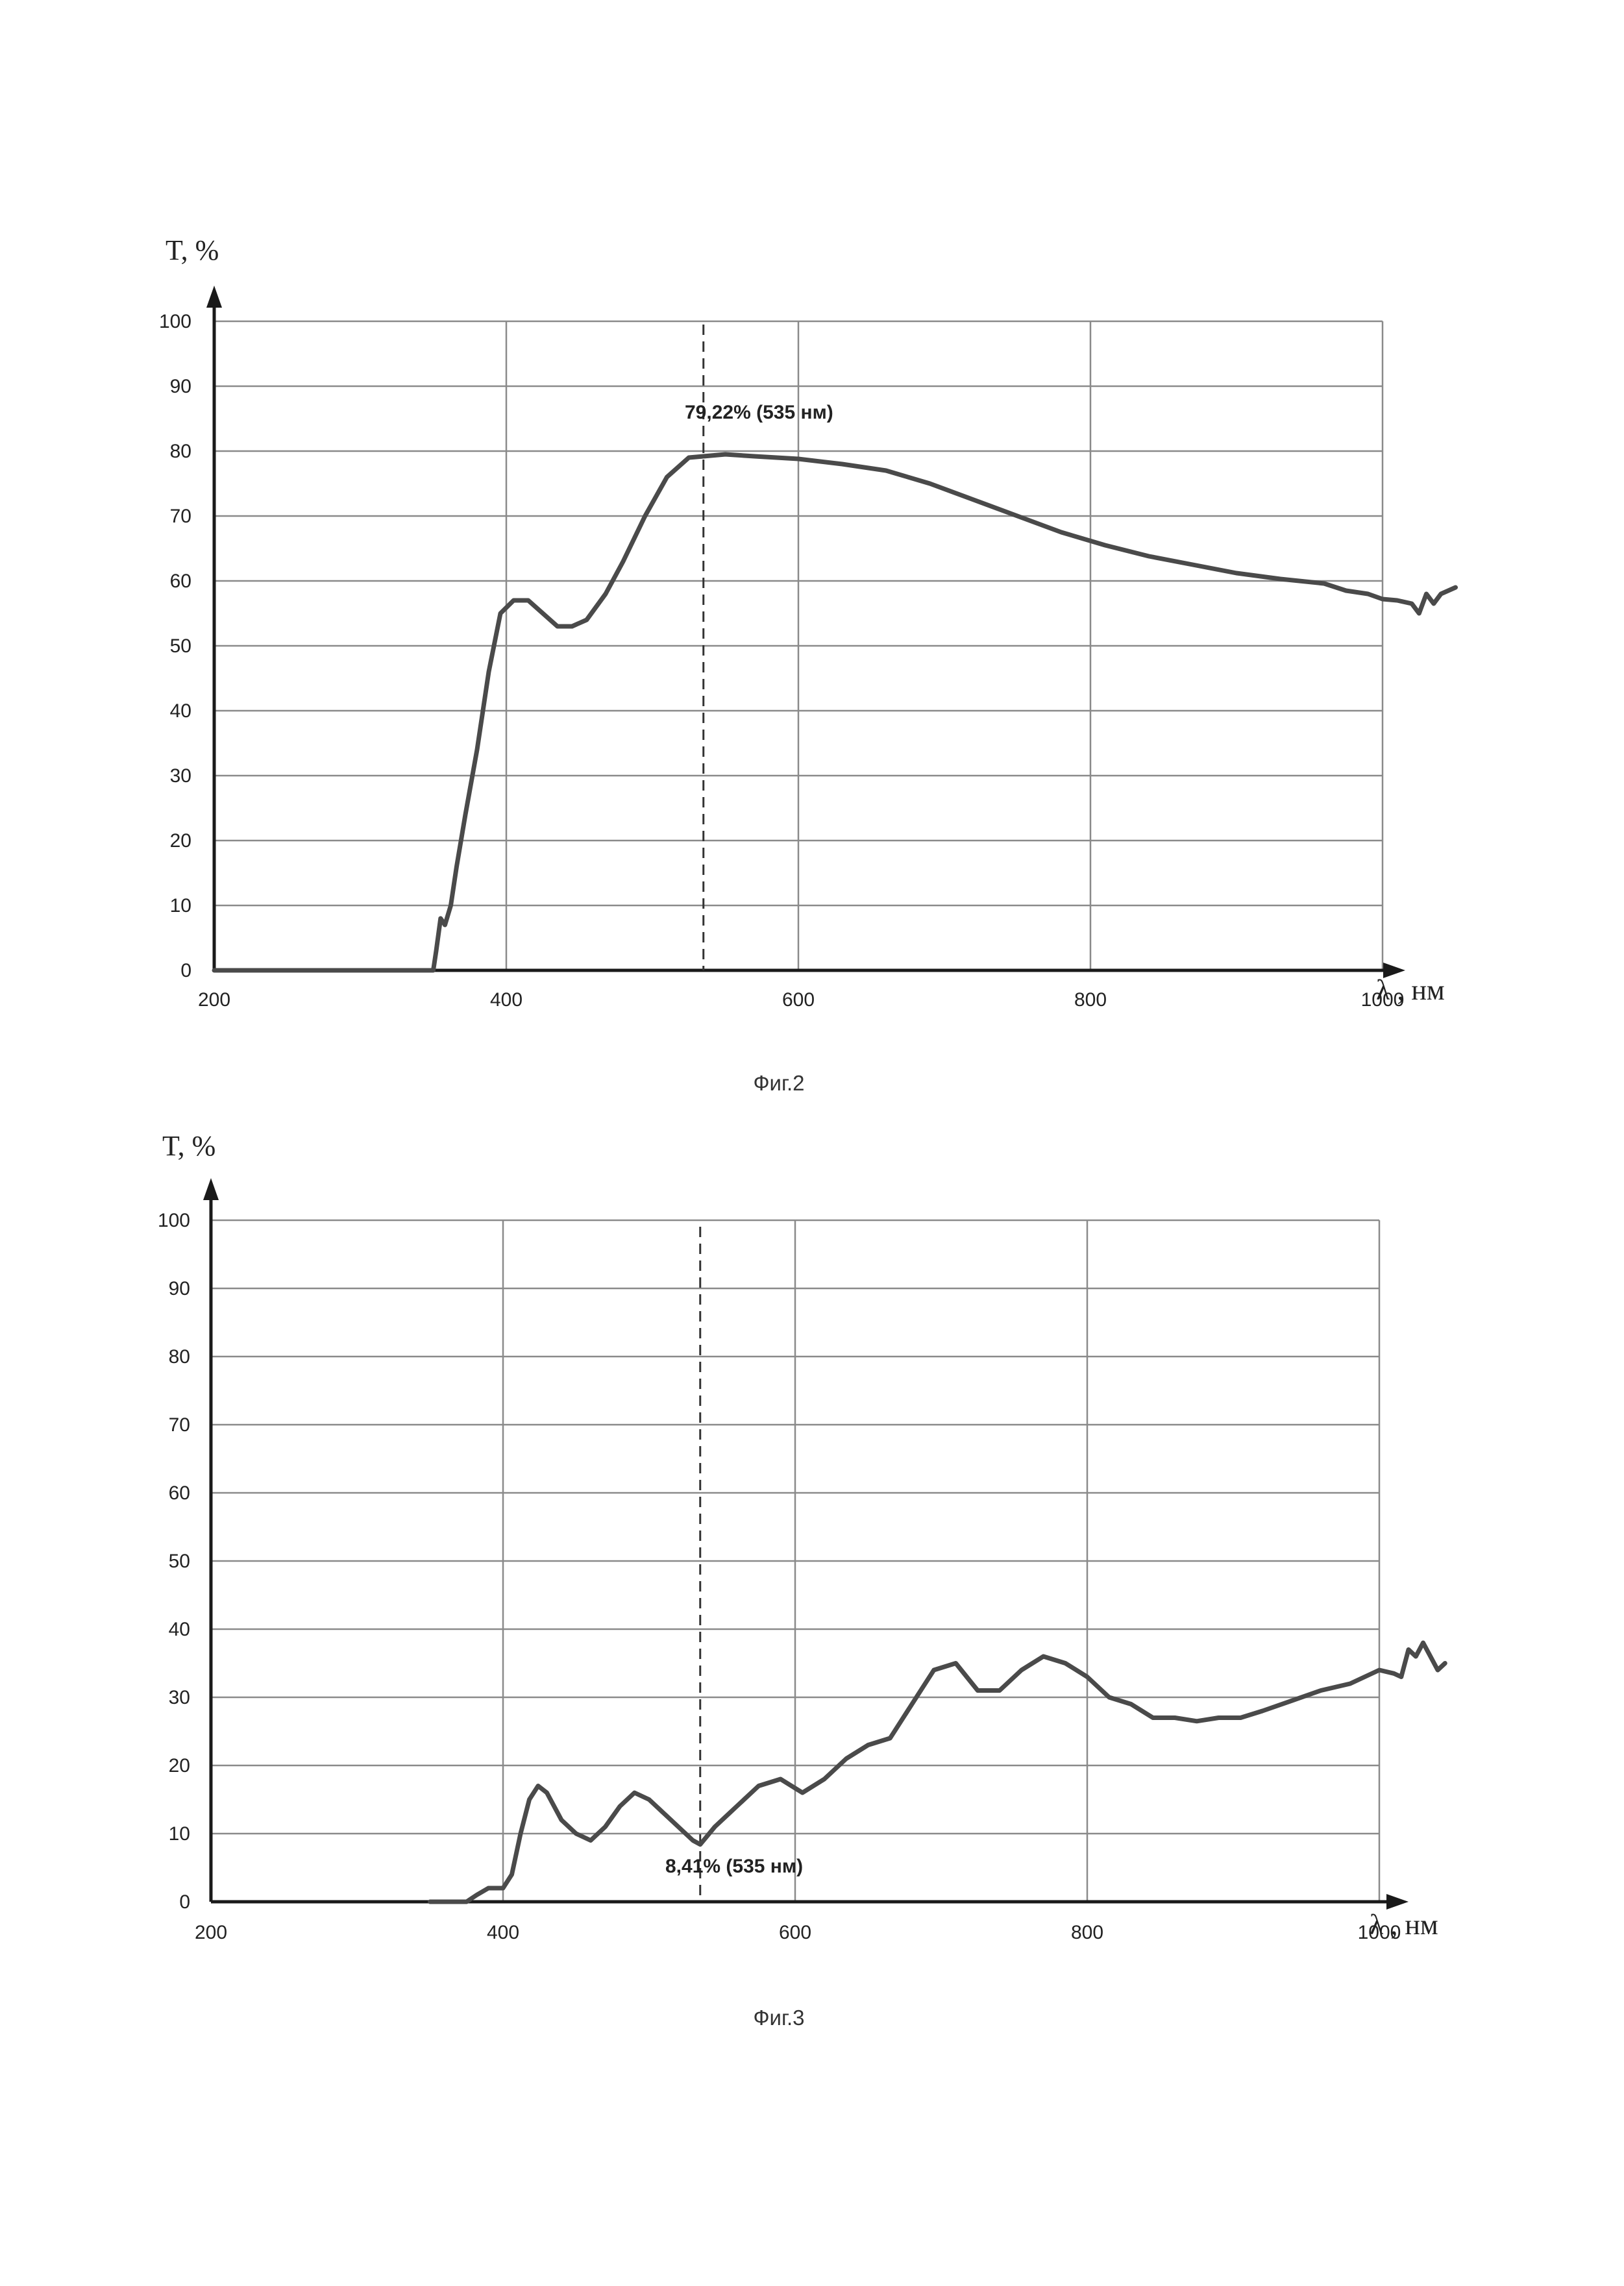 This screenshot has width=1624, height=2286. Describe the element at coordinates (759, 412) in the screenshot. I see `peak-annotation: 79,22% (535 нм)` at that location.